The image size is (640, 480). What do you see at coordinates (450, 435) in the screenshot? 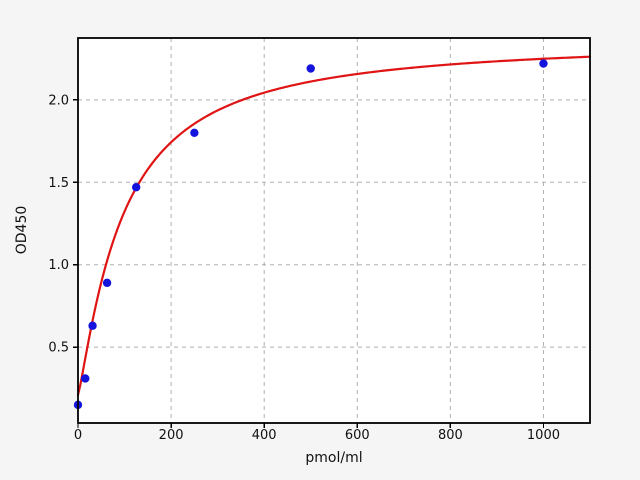
I see `x-tick-label: 800` at bounding box center [450, 435].